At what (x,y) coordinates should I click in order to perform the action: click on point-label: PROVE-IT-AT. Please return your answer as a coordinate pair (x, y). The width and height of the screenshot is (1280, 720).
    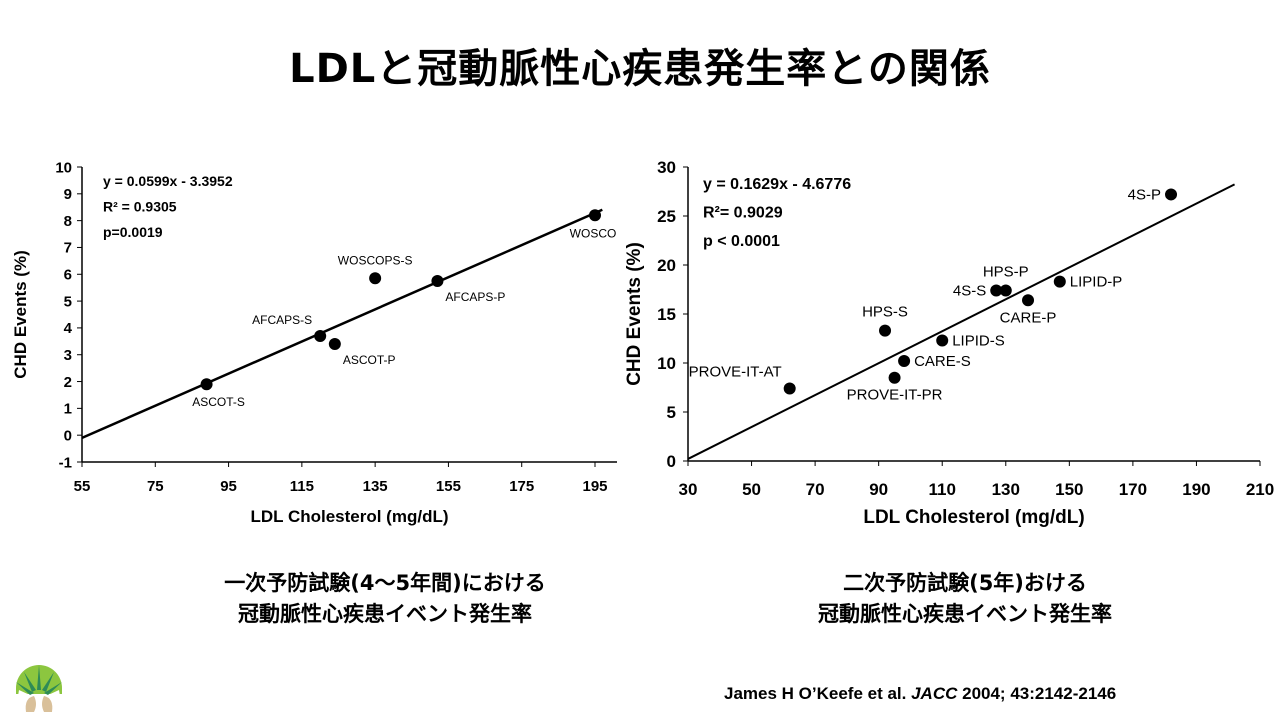
    Looking at the image, I should click on (735, 371).